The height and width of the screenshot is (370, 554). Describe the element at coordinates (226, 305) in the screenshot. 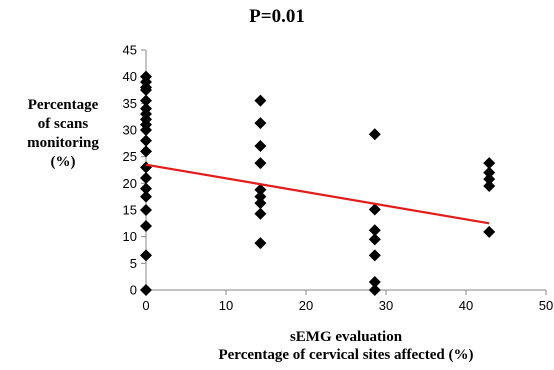

I see `x-tick-label: 10` at that location.